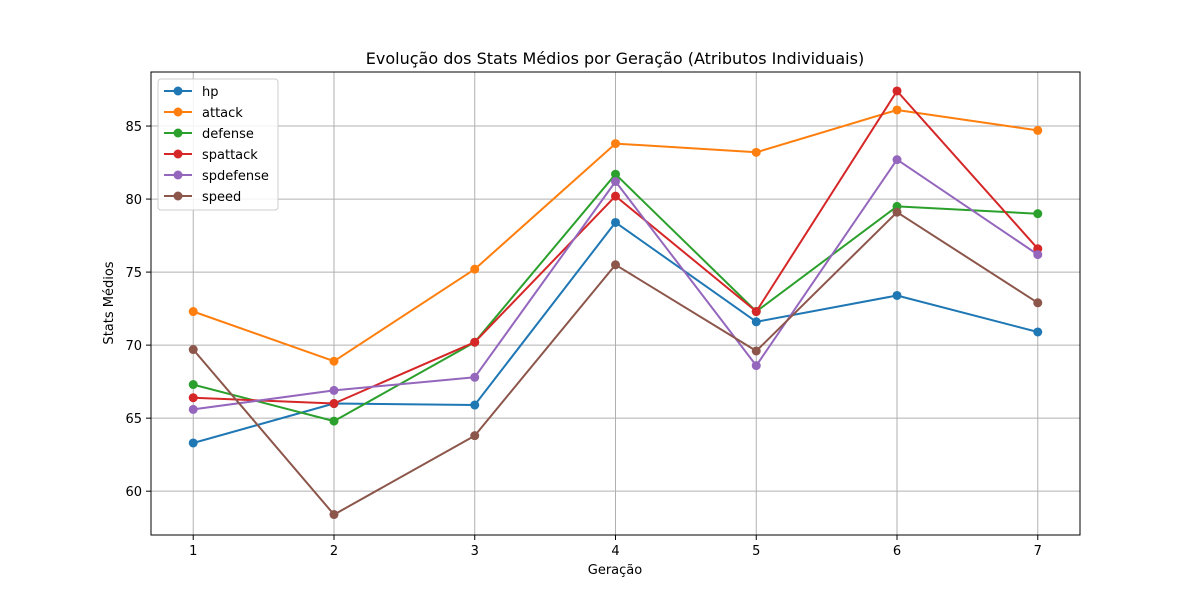 The image size is (1200, 600). What do you see at coordinates (615, 551) in the screenshot?
I see `x-tick-label: 4` at bounding box center [615, 551].